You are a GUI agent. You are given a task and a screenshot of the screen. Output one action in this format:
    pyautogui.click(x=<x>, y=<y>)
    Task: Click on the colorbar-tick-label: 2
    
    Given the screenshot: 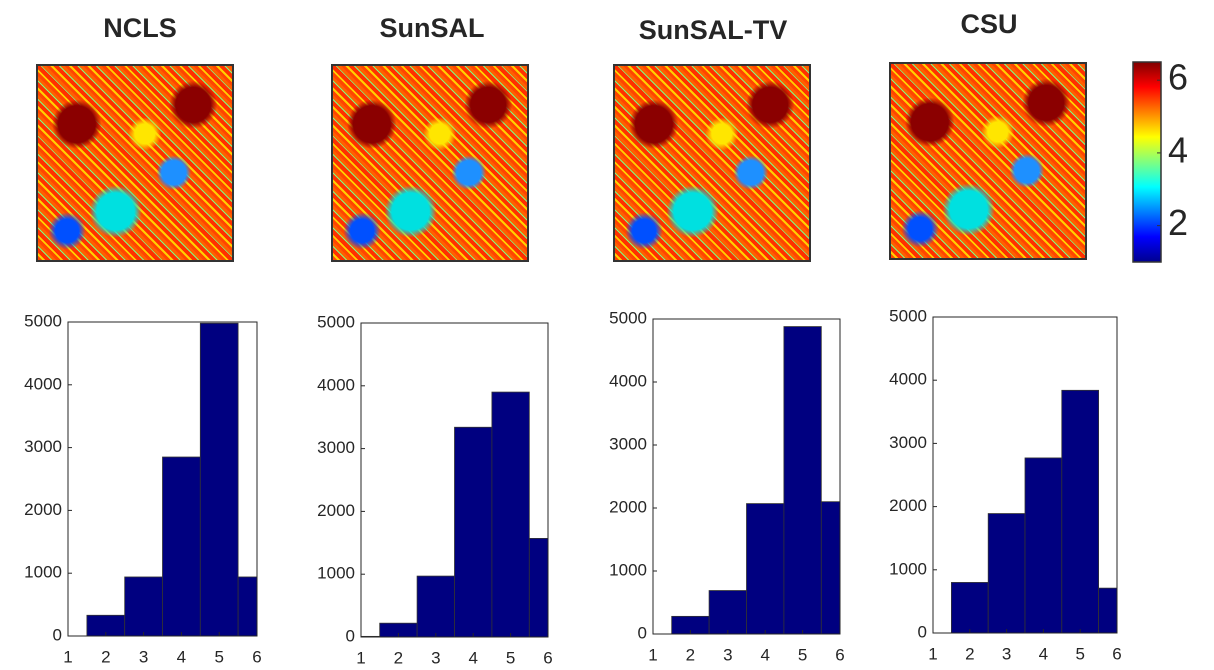 What is the action you would take?
    pyautogui.click(x=1178, y=222)
    